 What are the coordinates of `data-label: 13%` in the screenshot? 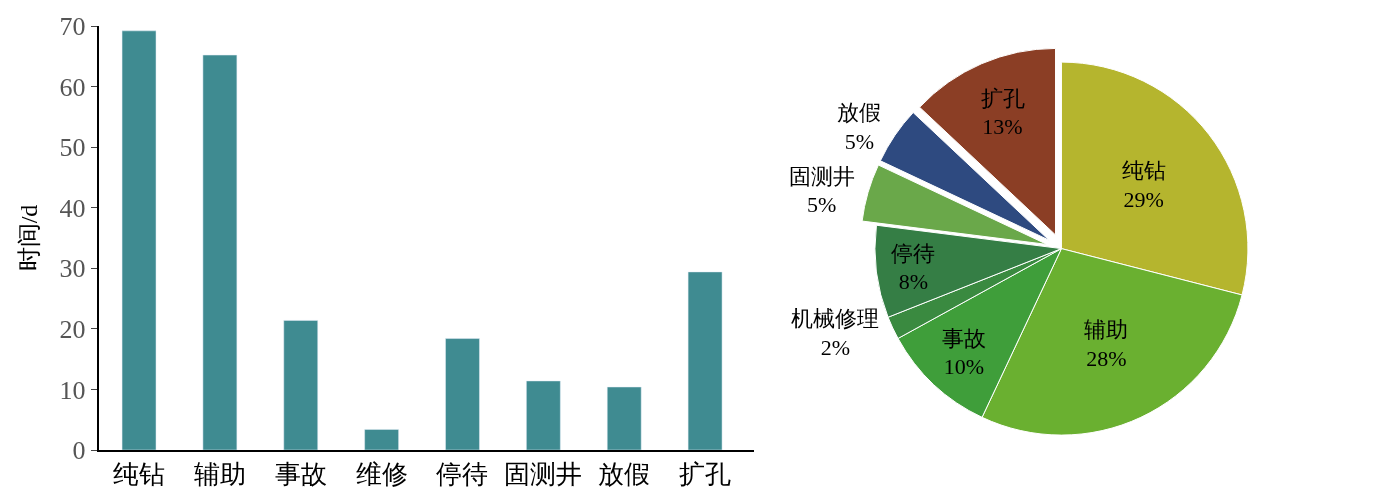 It's located at (1002, 127).